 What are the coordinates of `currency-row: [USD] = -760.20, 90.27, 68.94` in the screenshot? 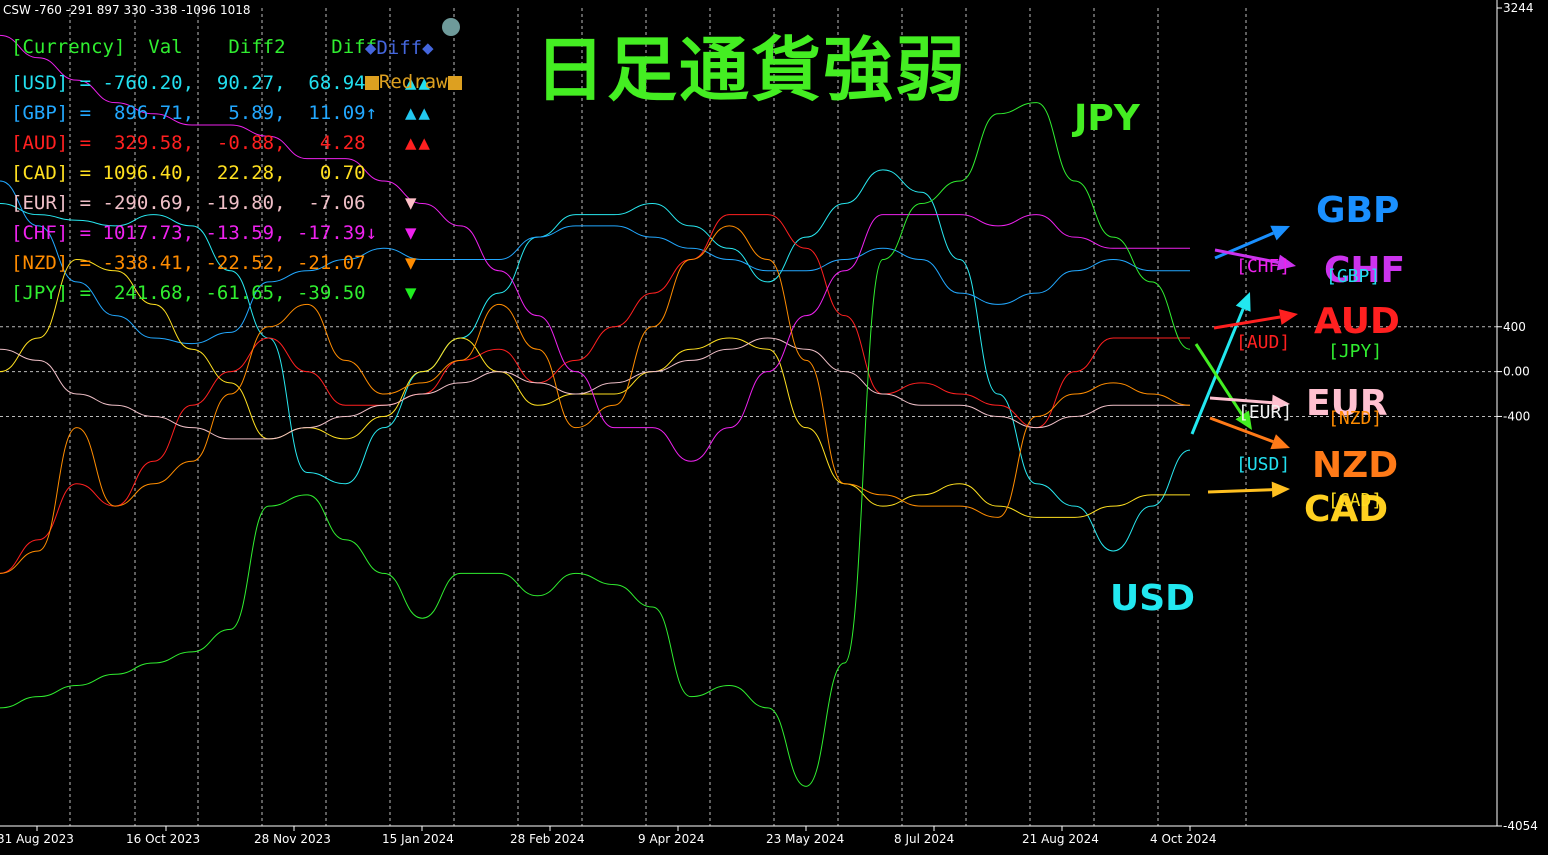 It's located at (188, 83).